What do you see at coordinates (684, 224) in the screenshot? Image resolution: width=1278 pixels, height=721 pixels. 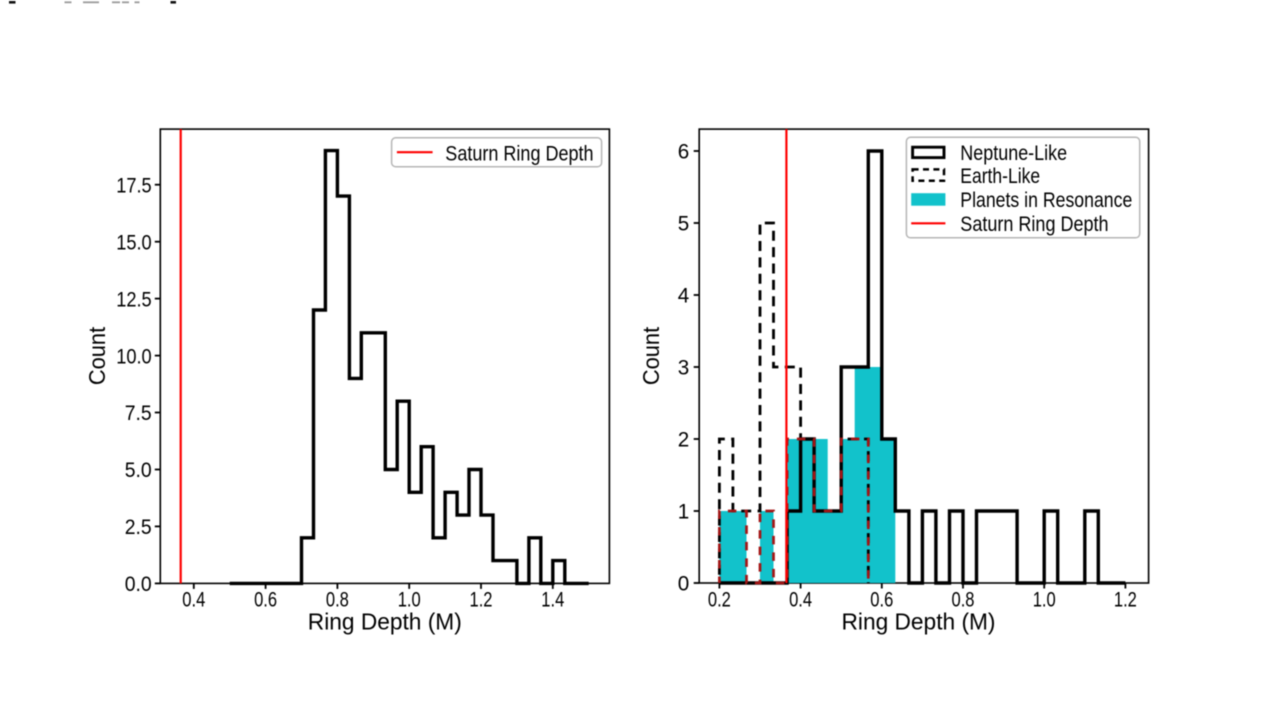 I see `svg-text: 5` at bounding box center [684, 224].